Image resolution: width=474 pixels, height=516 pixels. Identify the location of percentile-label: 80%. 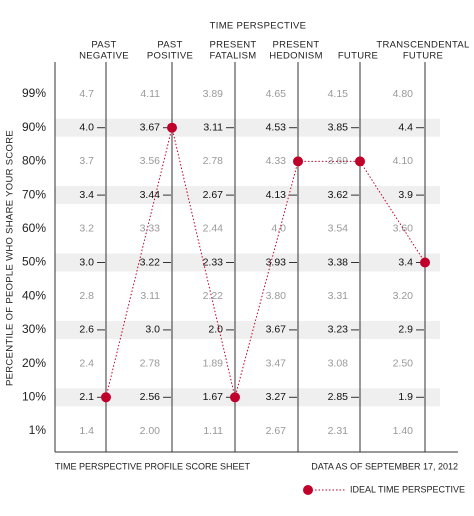
(34, 161).